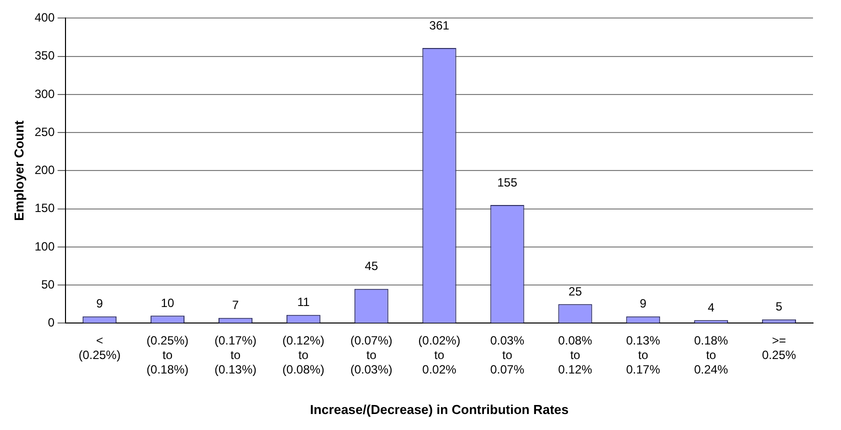  What do you see at coordinates (44, 55) in the screenshot?
I see `y-tick-label: 350` at bounding box center [44, 55].